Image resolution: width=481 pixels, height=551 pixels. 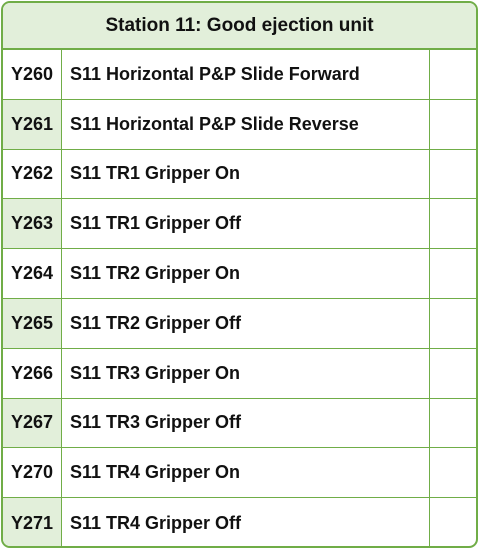 What do you see at coordinates (32, 124) in the screenshot?
I see `address-cell: Y261` at bounding box center [32, 124].